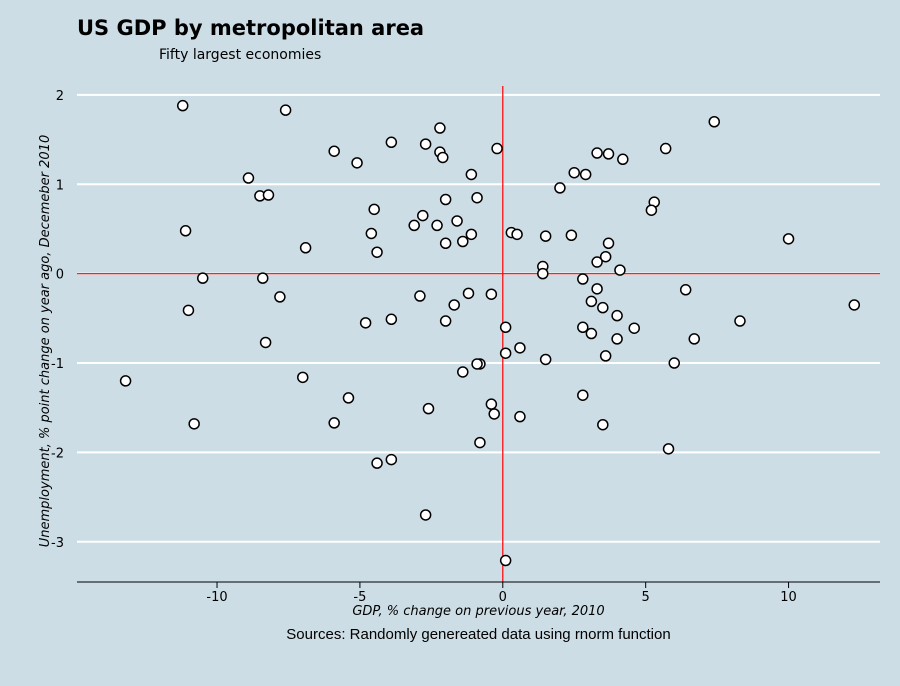 The image size is (900, 686). I want to click on x-tick-label: -10, so click(216, 597).